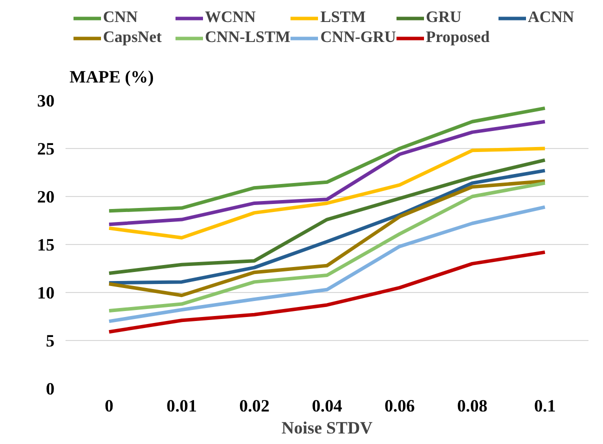 The height and width of the screenshot is (444, 603). Describe the element at coordinates (254, 406) in the screenshot. I see `x-tick-label: 0.02` at that location.